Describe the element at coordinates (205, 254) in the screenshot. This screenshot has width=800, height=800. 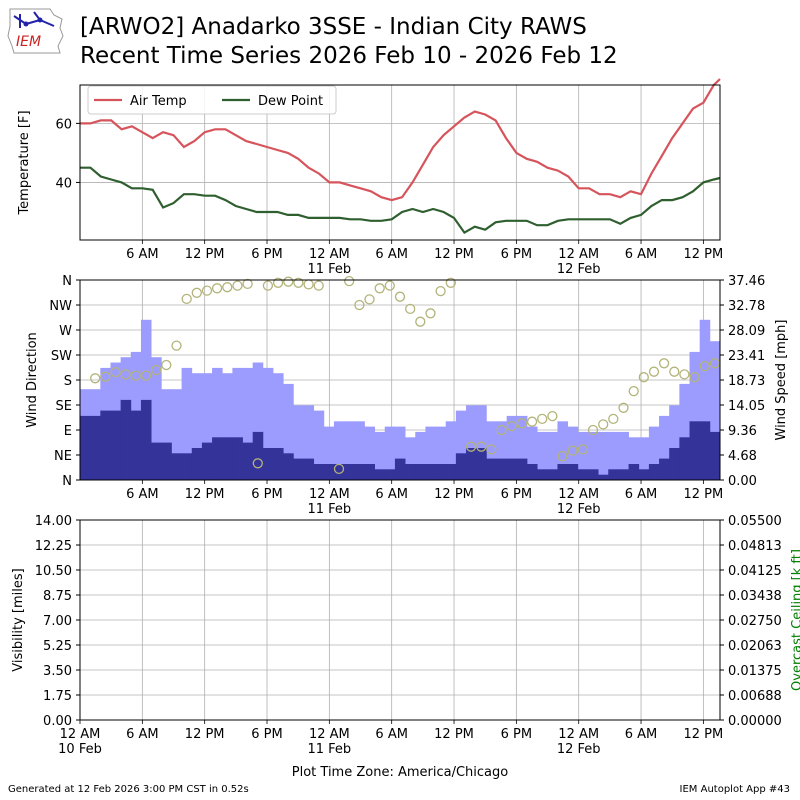
I see `temp-xtick-label: 12 PM` at that location.